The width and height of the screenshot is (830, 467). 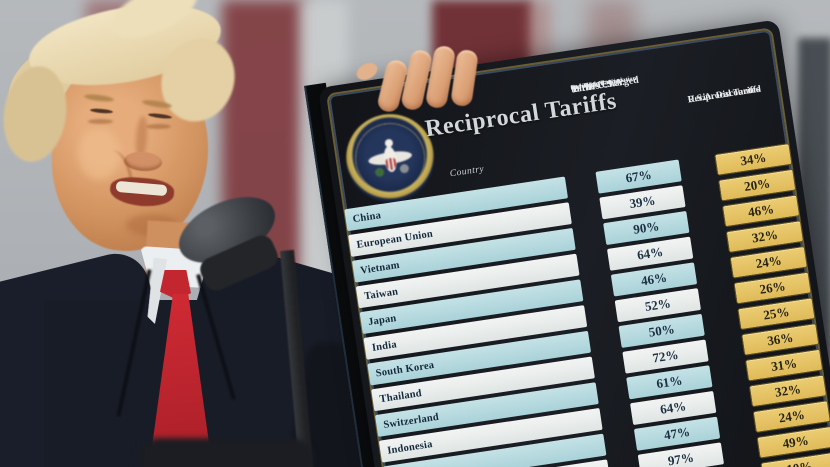 What do you see at coordinates (427, 78) in the screenshot?
I see `holding-hand` at bounding box center [427, 78].